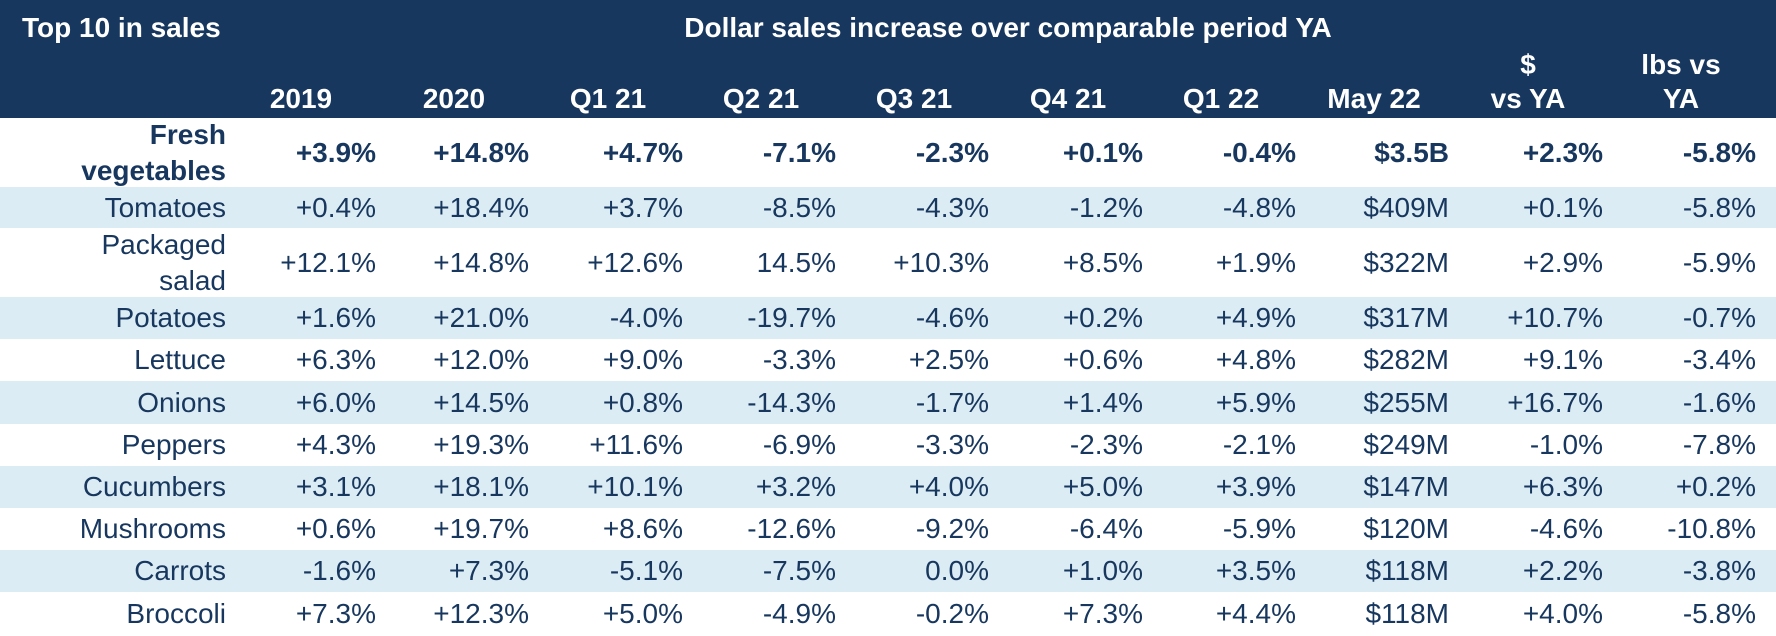  I want to click on table-cell: +1.6%, so click(335, 317).